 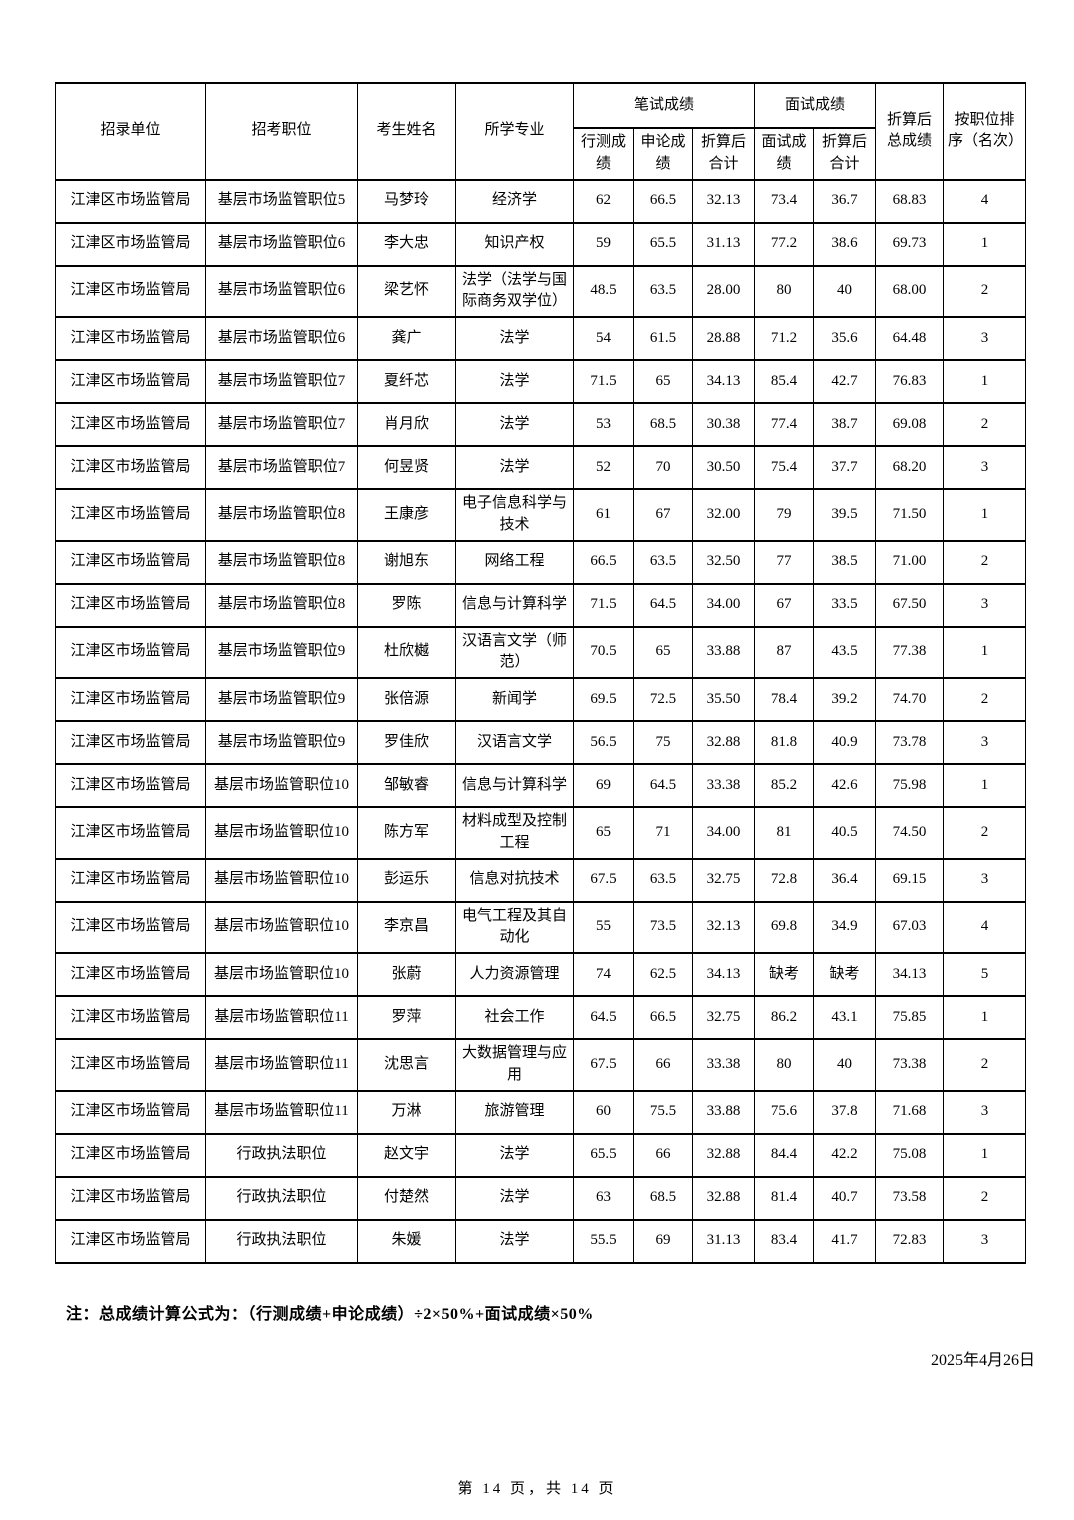 I want to click on header-rank: 按职位排序（名次）, so click(x=985, y=131).